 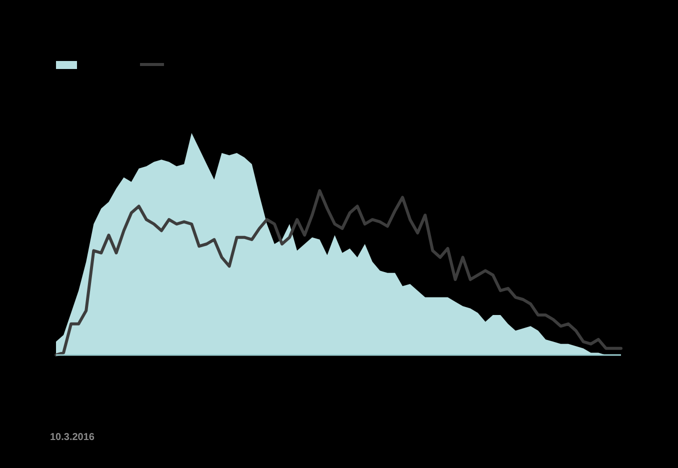 I want to click on text: 10.3.2016, so click(x=72, y=437).